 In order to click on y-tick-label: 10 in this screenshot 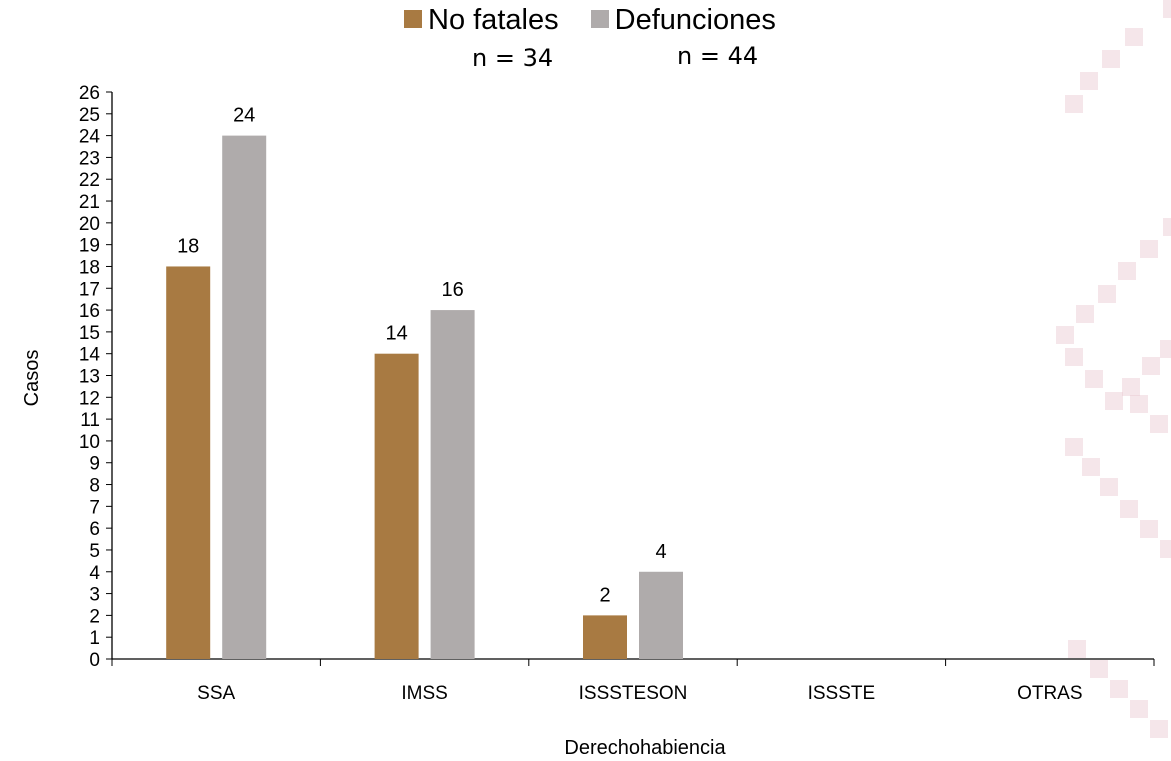, I will do `click(89, 442)`.